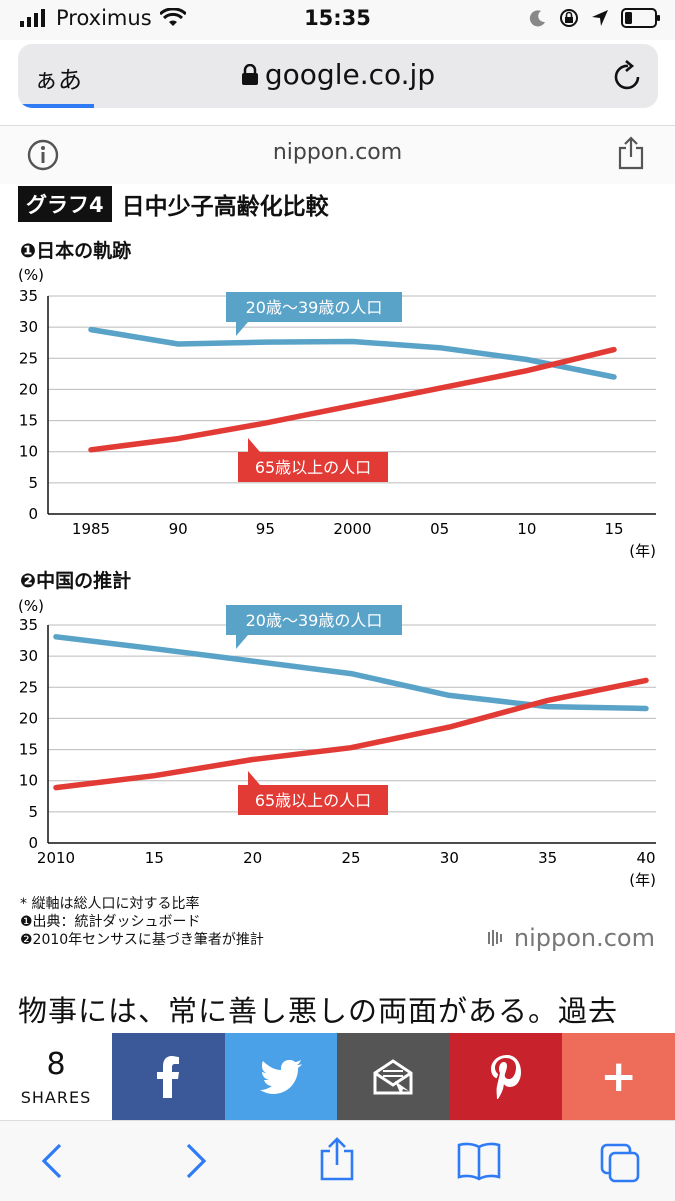 Image resolution: width=675 pixels, height=1201 pixels. I want to click on y-tick-label: 0, so click(33, 514).